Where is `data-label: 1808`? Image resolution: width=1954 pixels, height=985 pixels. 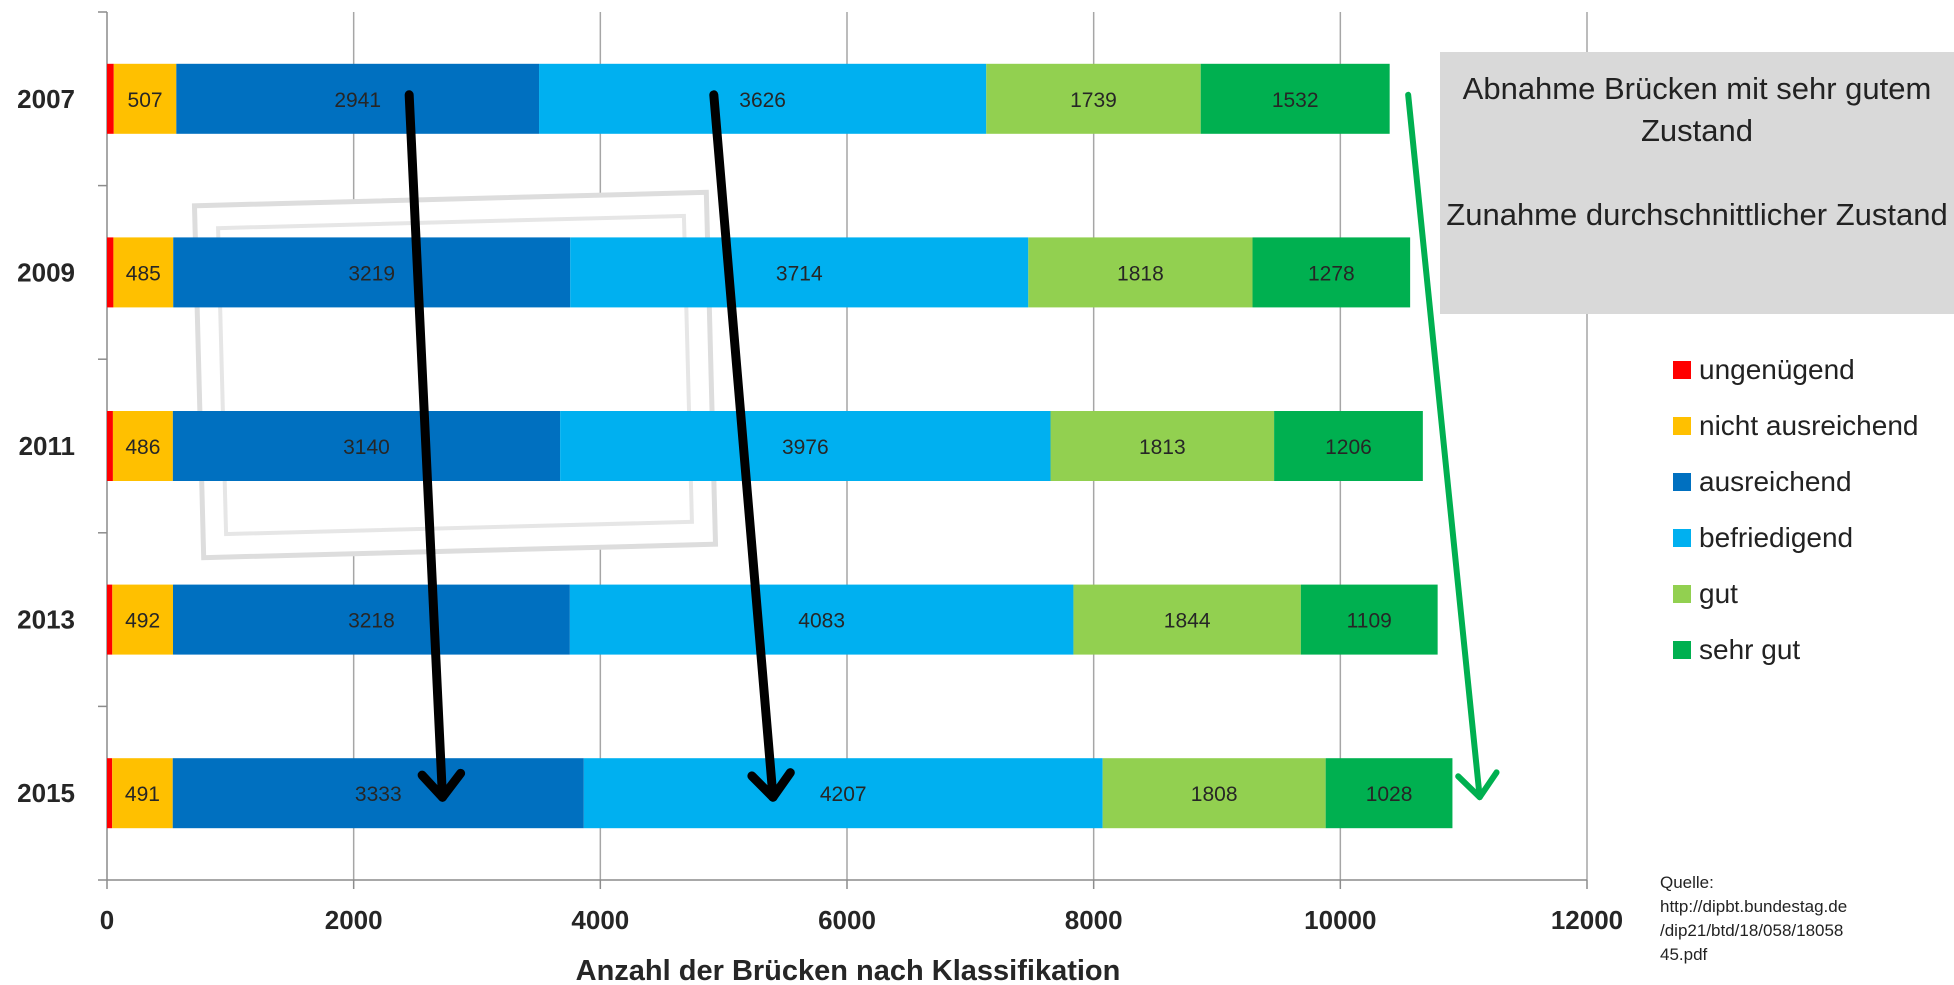
data-label: 1808 is located at coordinates (1214, 794).